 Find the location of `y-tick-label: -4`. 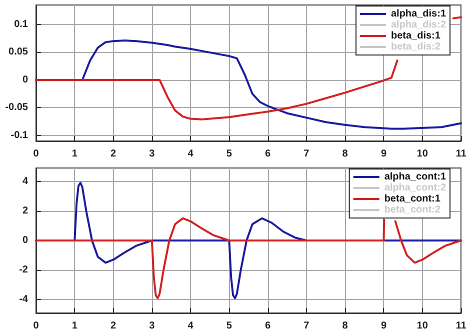

y-tick-label: -4 is located at coordinates (23, 300).